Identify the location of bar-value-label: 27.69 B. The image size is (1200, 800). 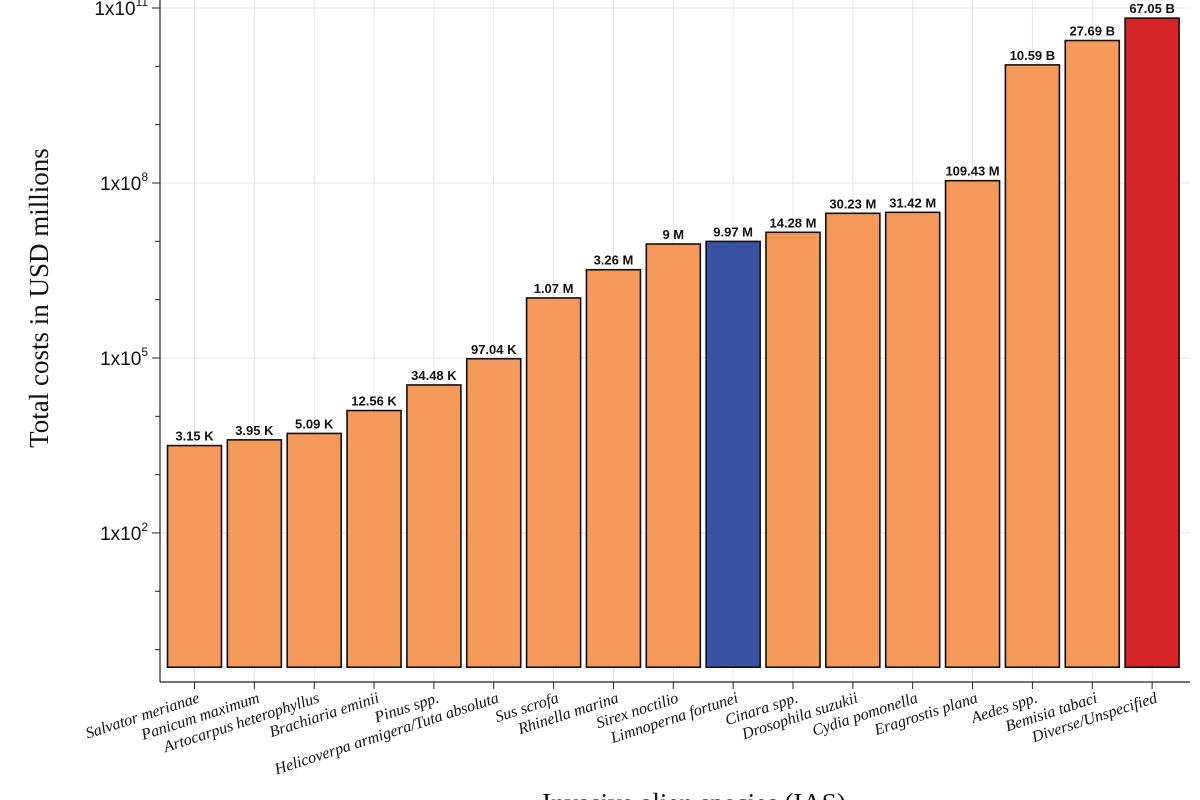
(1092, 31).